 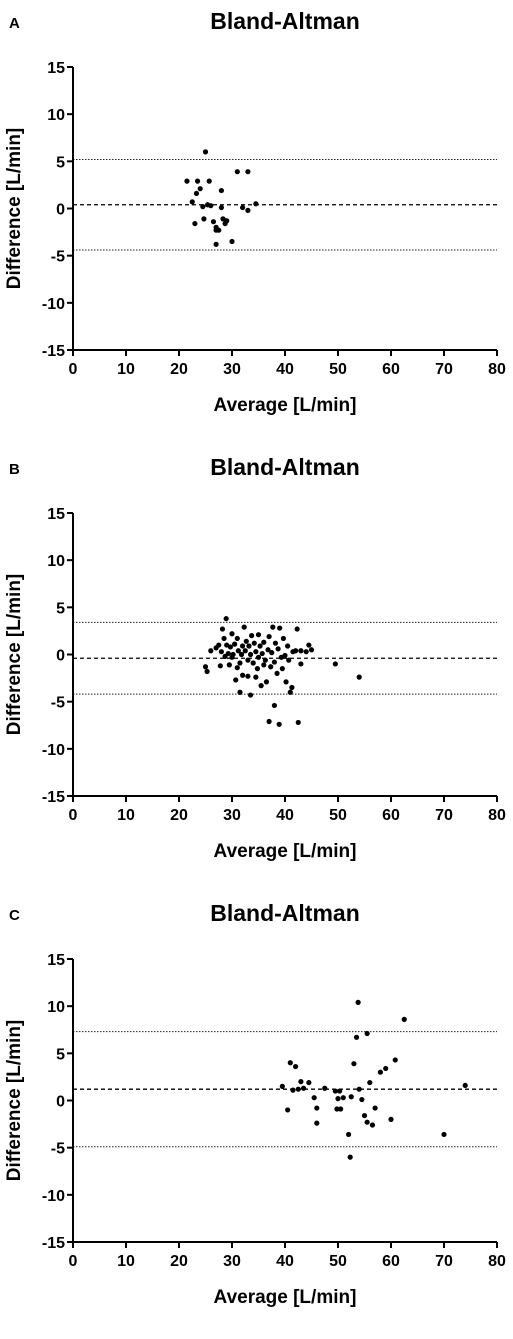 What do you see at coordinates (338, 1261) in the screenshot?
I see `x-tick-label: 50` at bounding box center [338, 1261].